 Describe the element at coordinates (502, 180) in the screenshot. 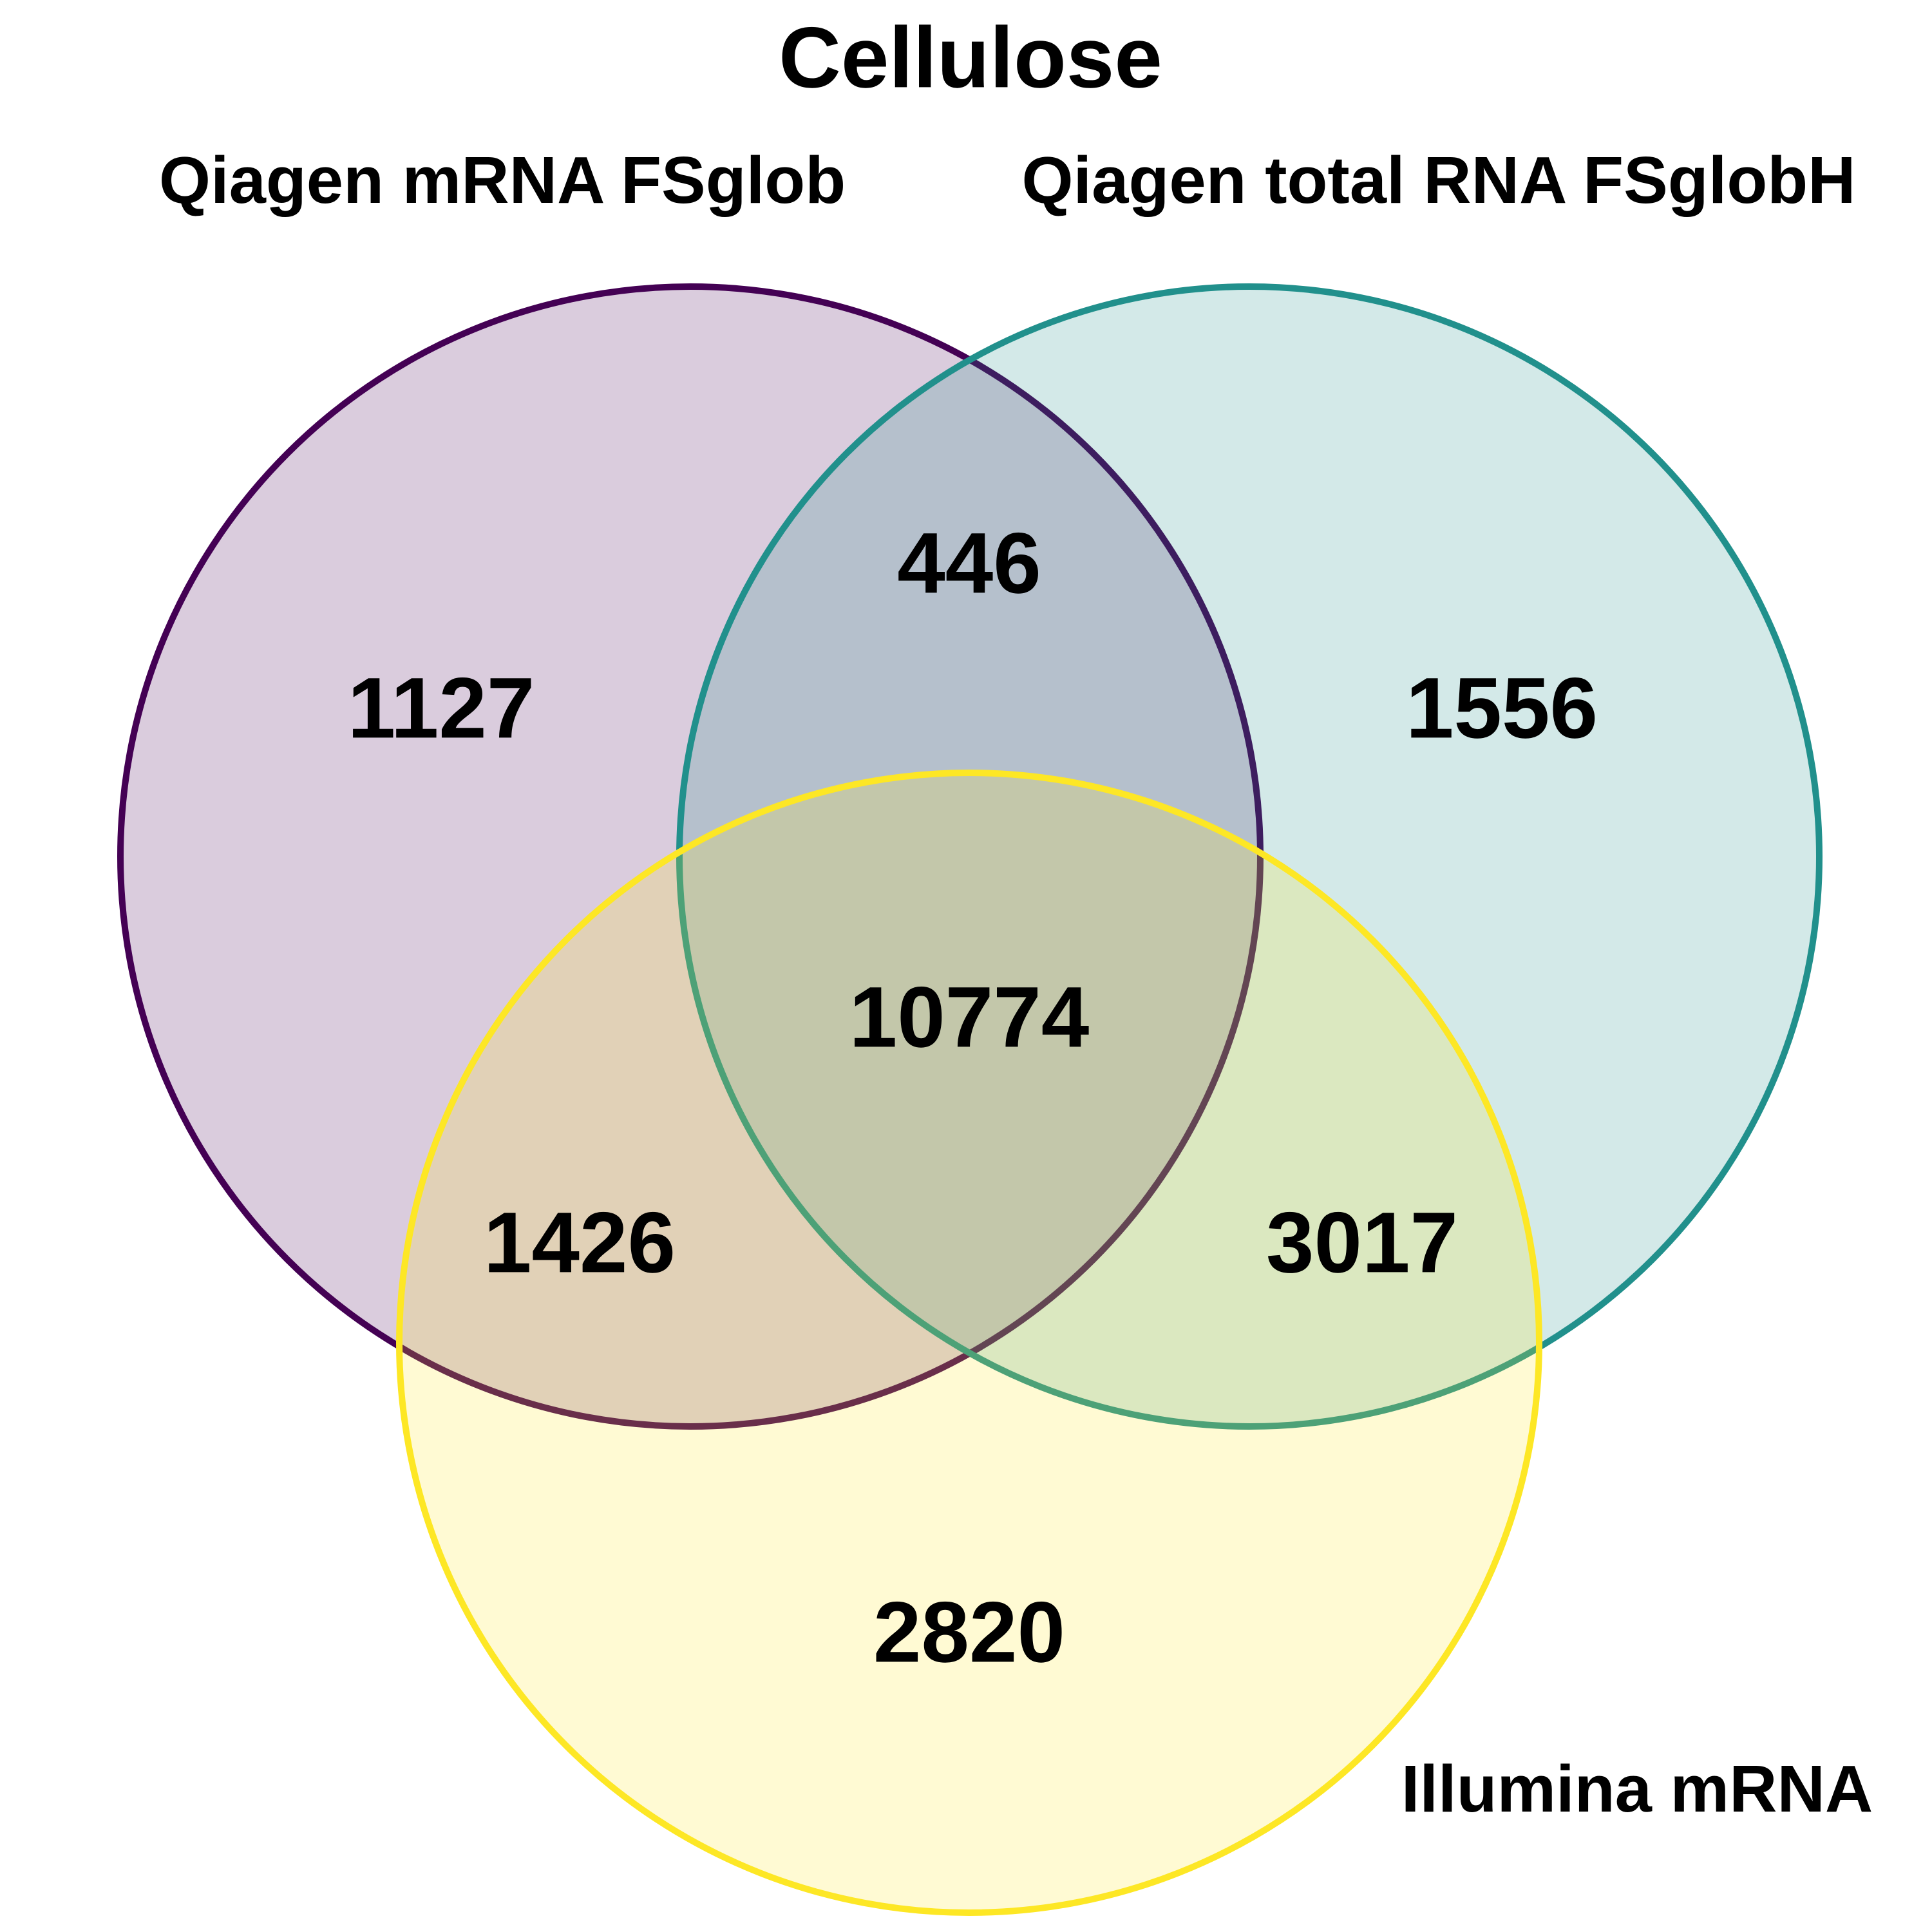

I see `set-a-label: Qiagen mRNA FSglob` at that location.